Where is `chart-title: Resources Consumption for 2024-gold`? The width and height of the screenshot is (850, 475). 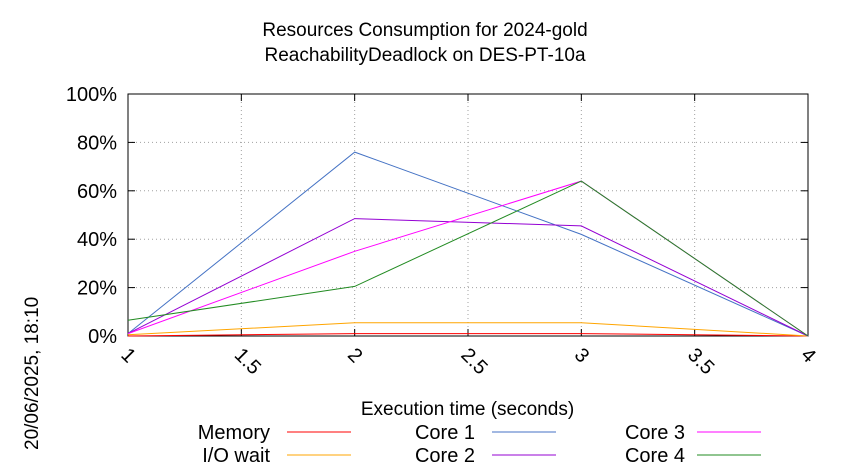 chart-title: Resources Consumption for 2024-gold is located at coordinates (425, 30).